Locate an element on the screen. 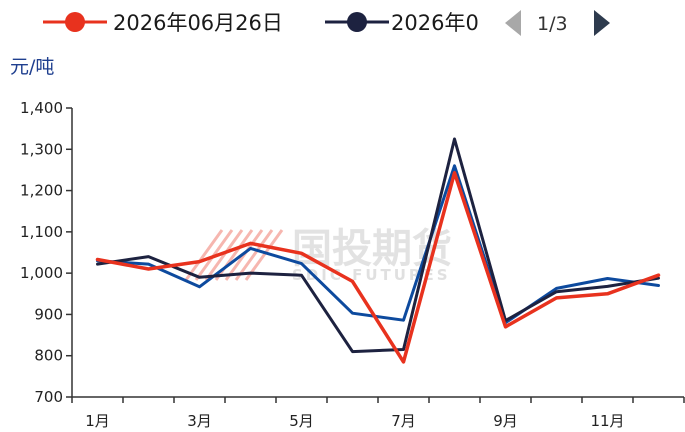  y-axis-ticks: 700 800 900 1,000 1,100 1,200 1,300 1,400 is located at coordinates (46, 252).